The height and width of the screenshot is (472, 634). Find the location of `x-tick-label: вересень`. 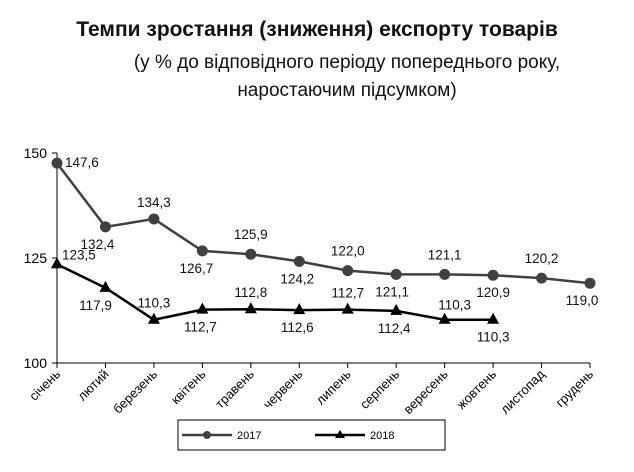

x-tick-label: вересень is located at coordinates (425, 391).